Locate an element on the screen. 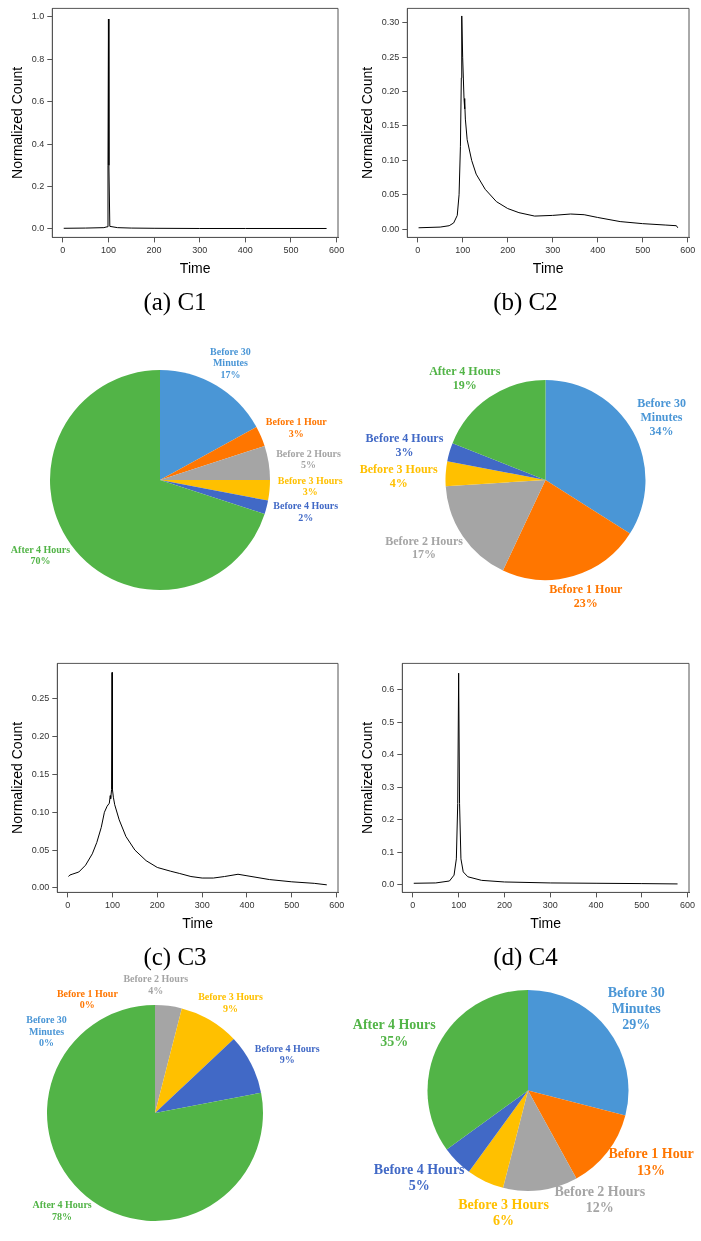  data-label: 9% is located at coordinates (287, 1060).